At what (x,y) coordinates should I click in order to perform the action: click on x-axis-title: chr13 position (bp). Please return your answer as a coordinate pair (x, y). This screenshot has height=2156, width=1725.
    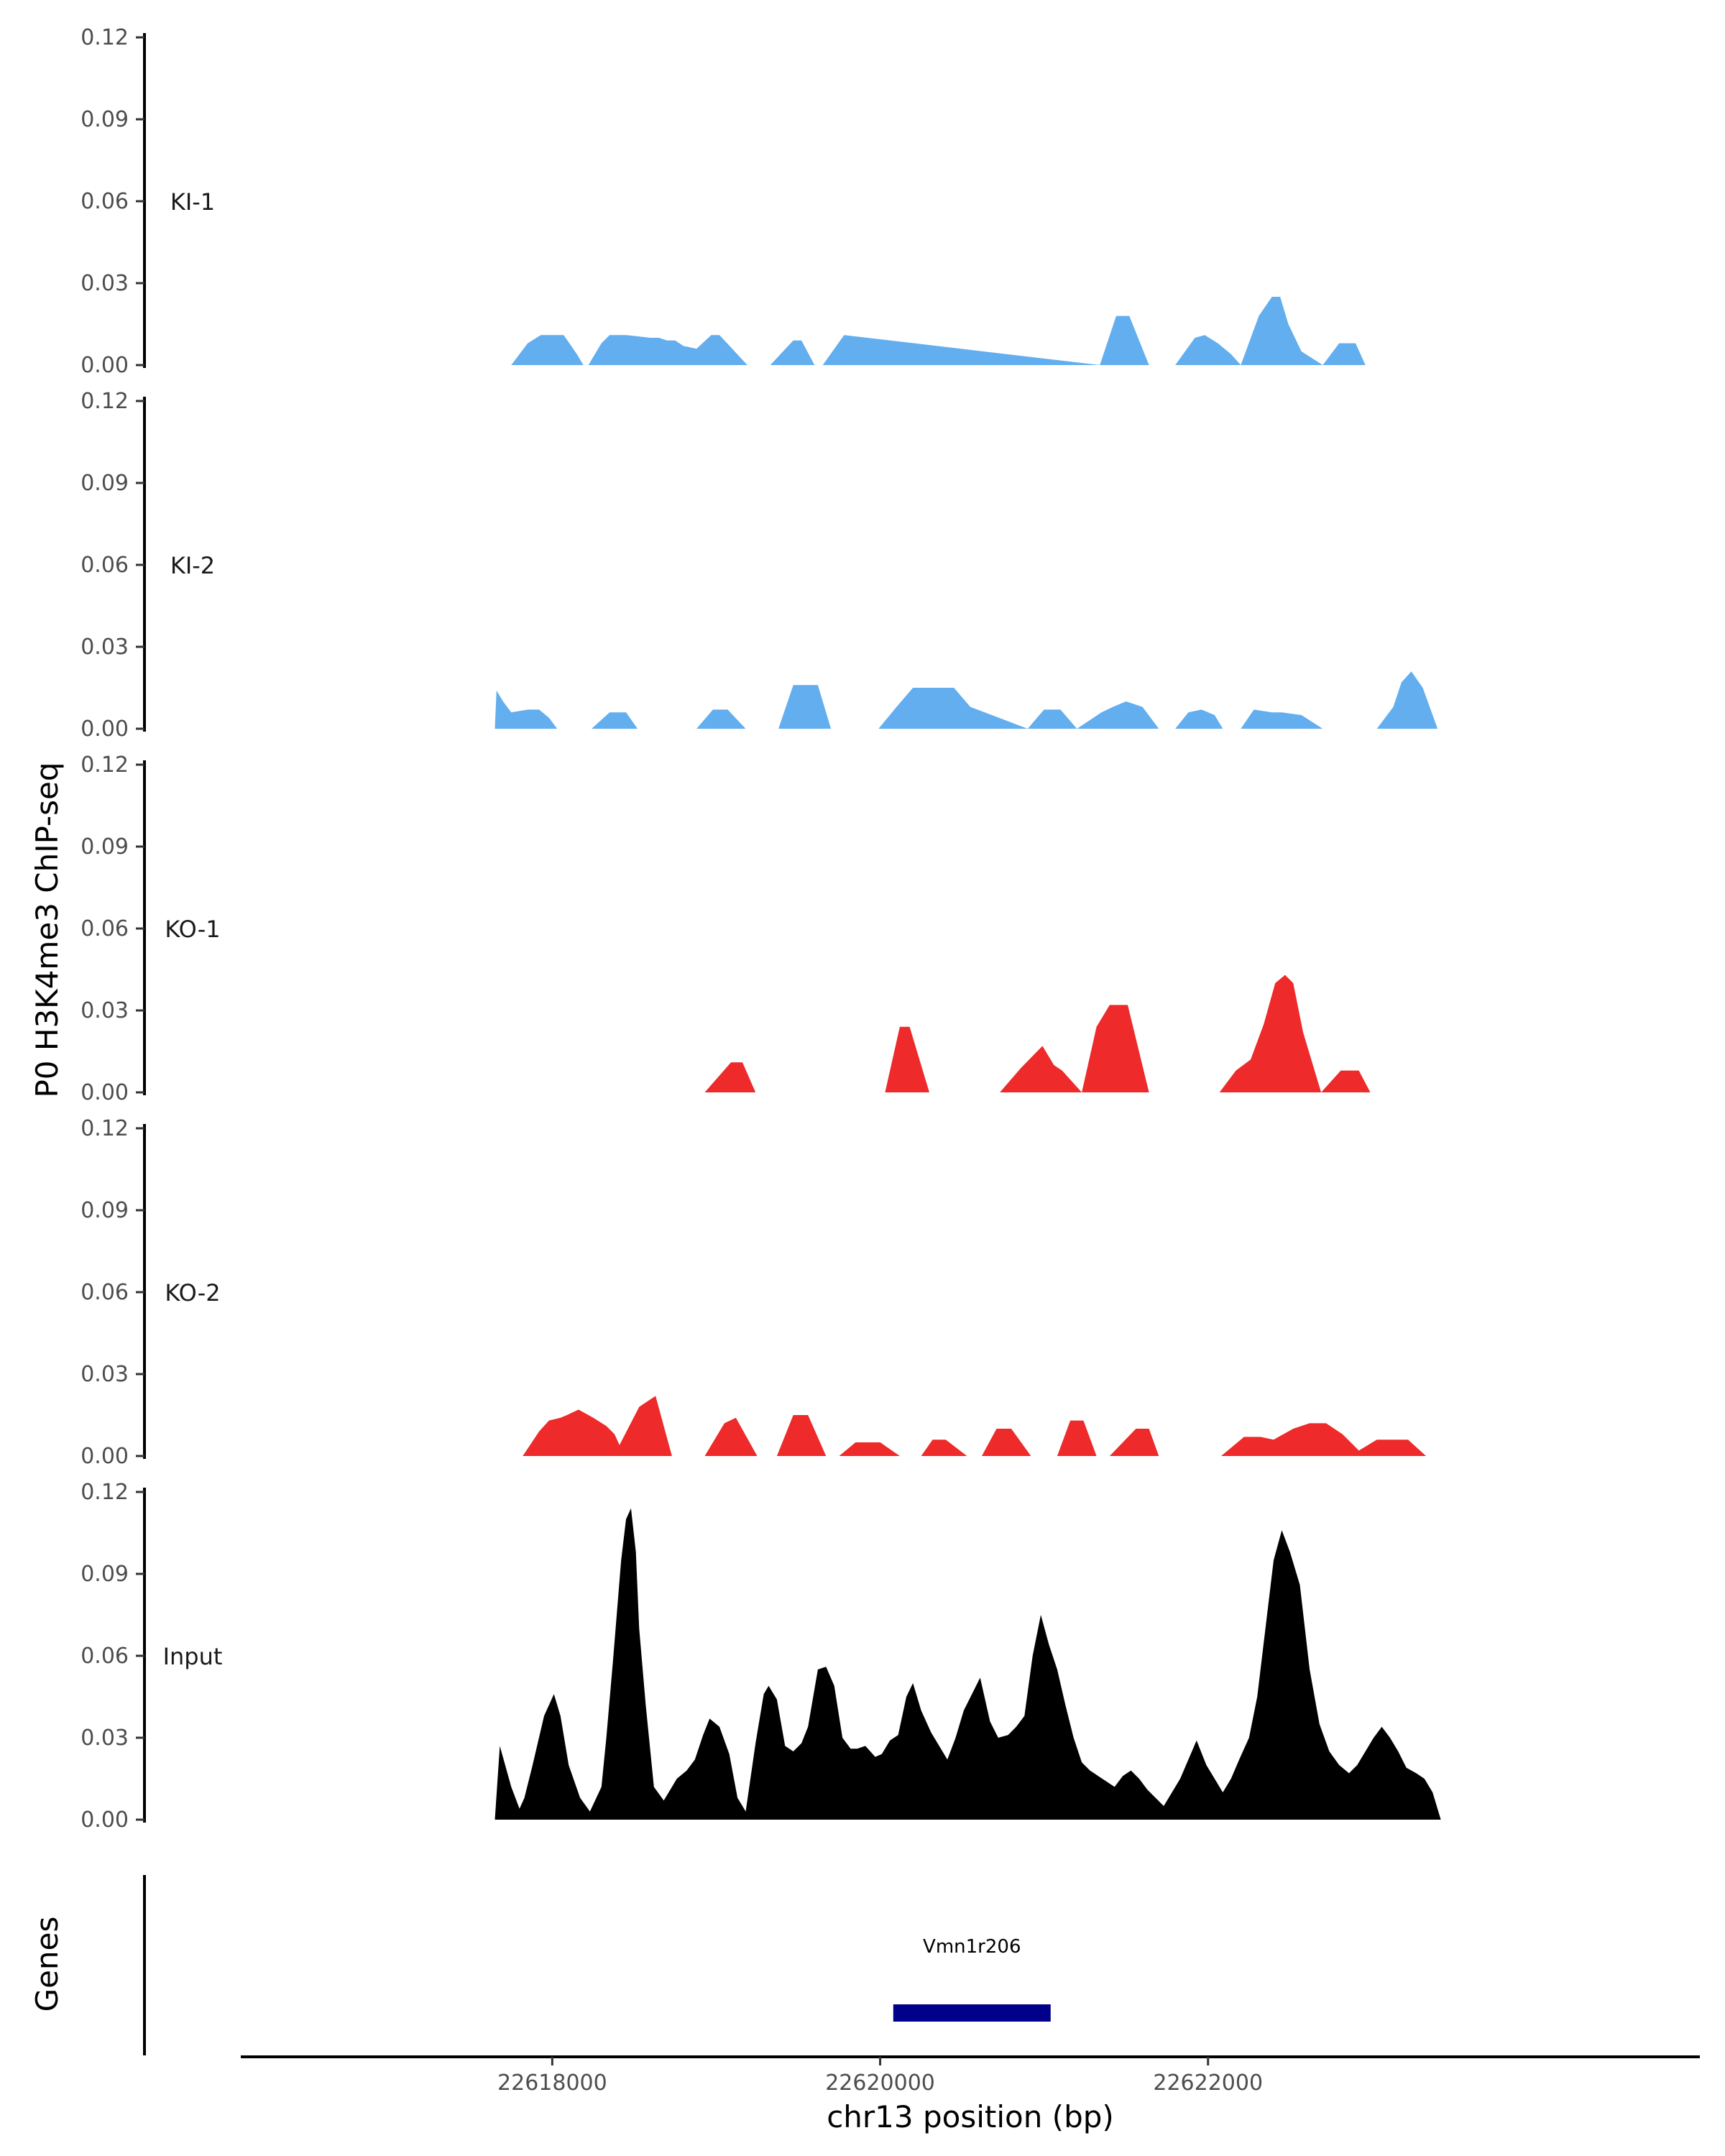
    Looking at the image, I should click on (970, 2116).